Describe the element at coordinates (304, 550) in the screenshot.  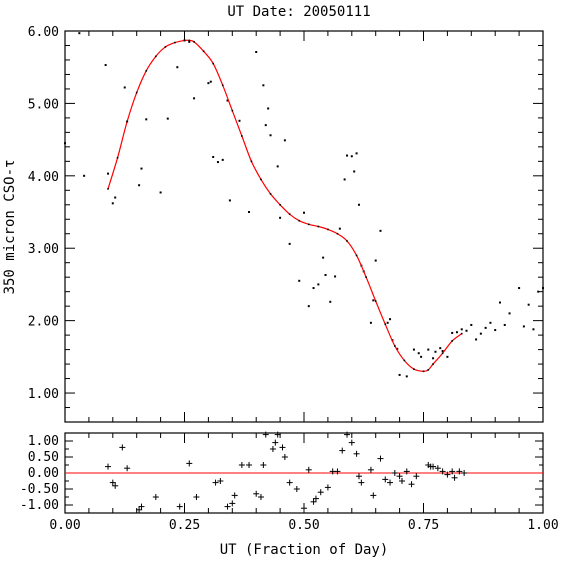
I see `x-axis-title: UT (Fraction of Day)` at that location.